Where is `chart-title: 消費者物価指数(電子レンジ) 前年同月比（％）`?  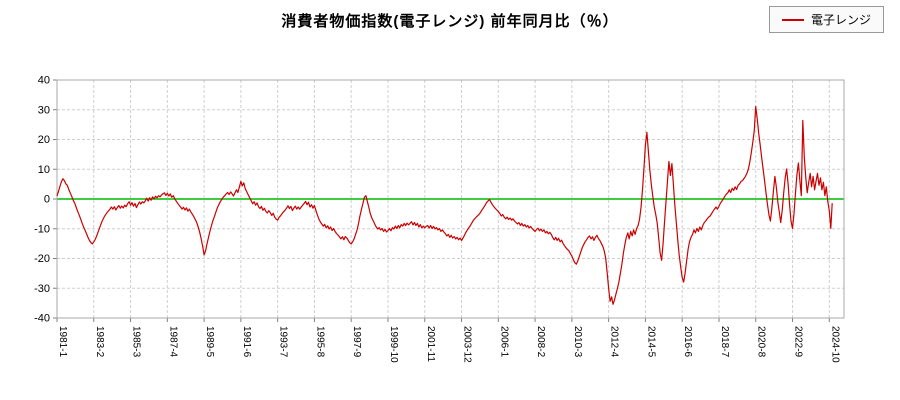 chart-title: 消費者物価指数(電子レンジ) 前年同月比（％） is located at coordinates (450, 21).